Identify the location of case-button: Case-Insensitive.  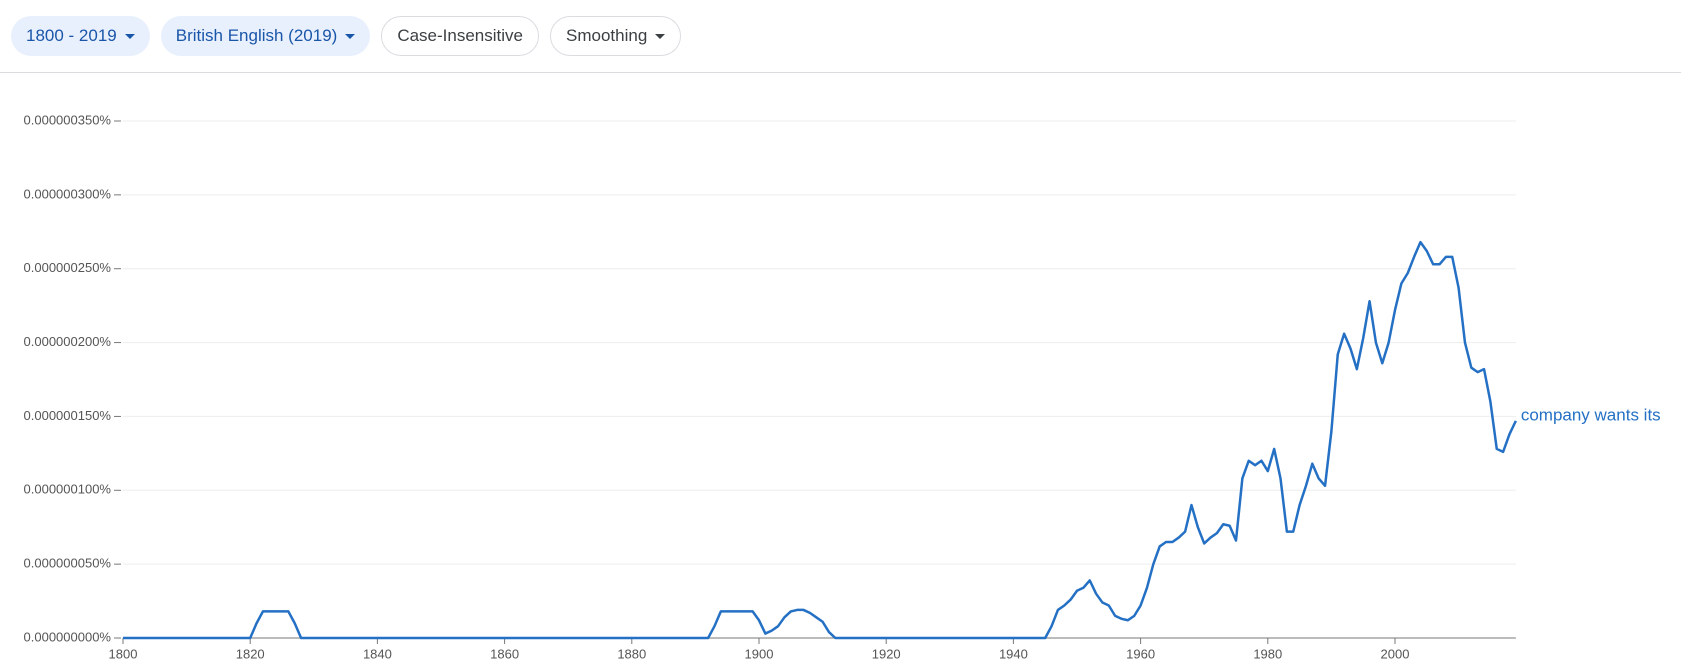
(460, 36).